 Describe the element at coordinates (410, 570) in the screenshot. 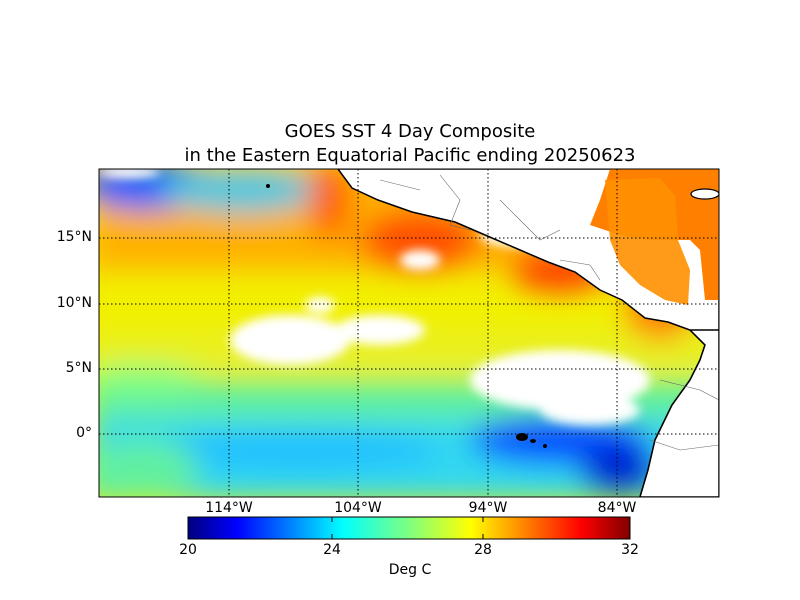

I see `colorbar-label: Deg C` at that location.